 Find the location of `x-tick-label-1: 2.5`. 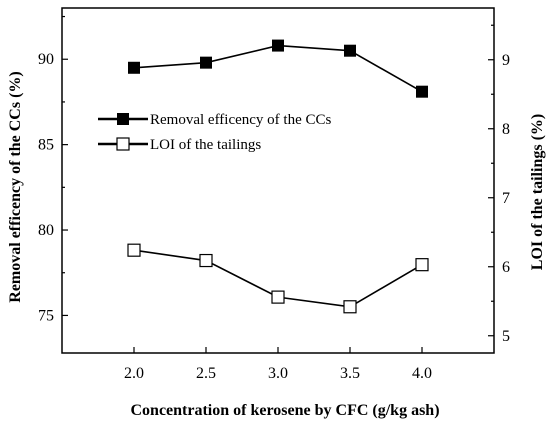

x-tick-label-1: 2.5 is located at coordinates (206, 373).